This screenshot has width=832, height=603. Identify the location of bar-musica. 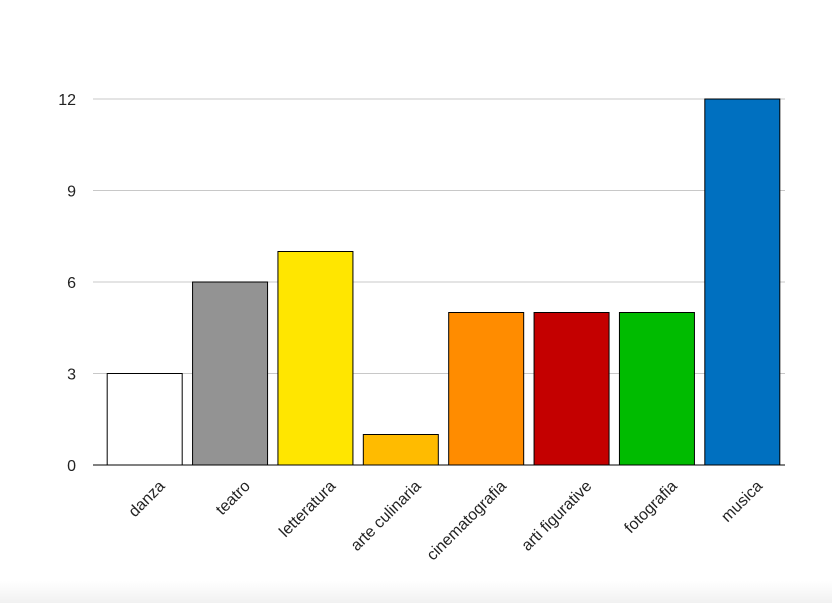
(742, 282).